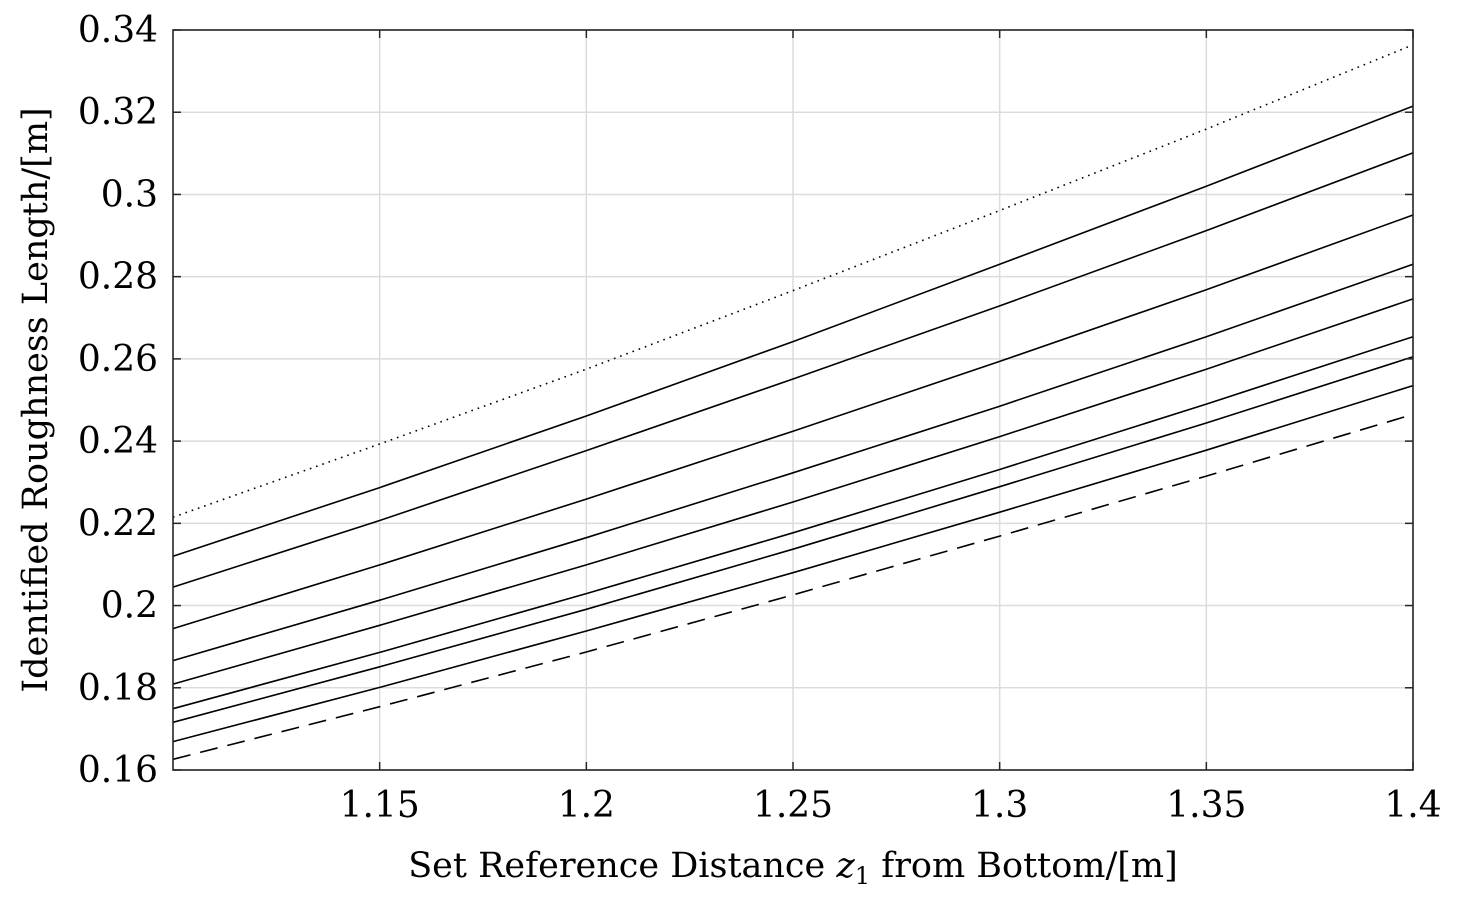  I want to click on y-tick-label: 0.3, so click(129, 194).